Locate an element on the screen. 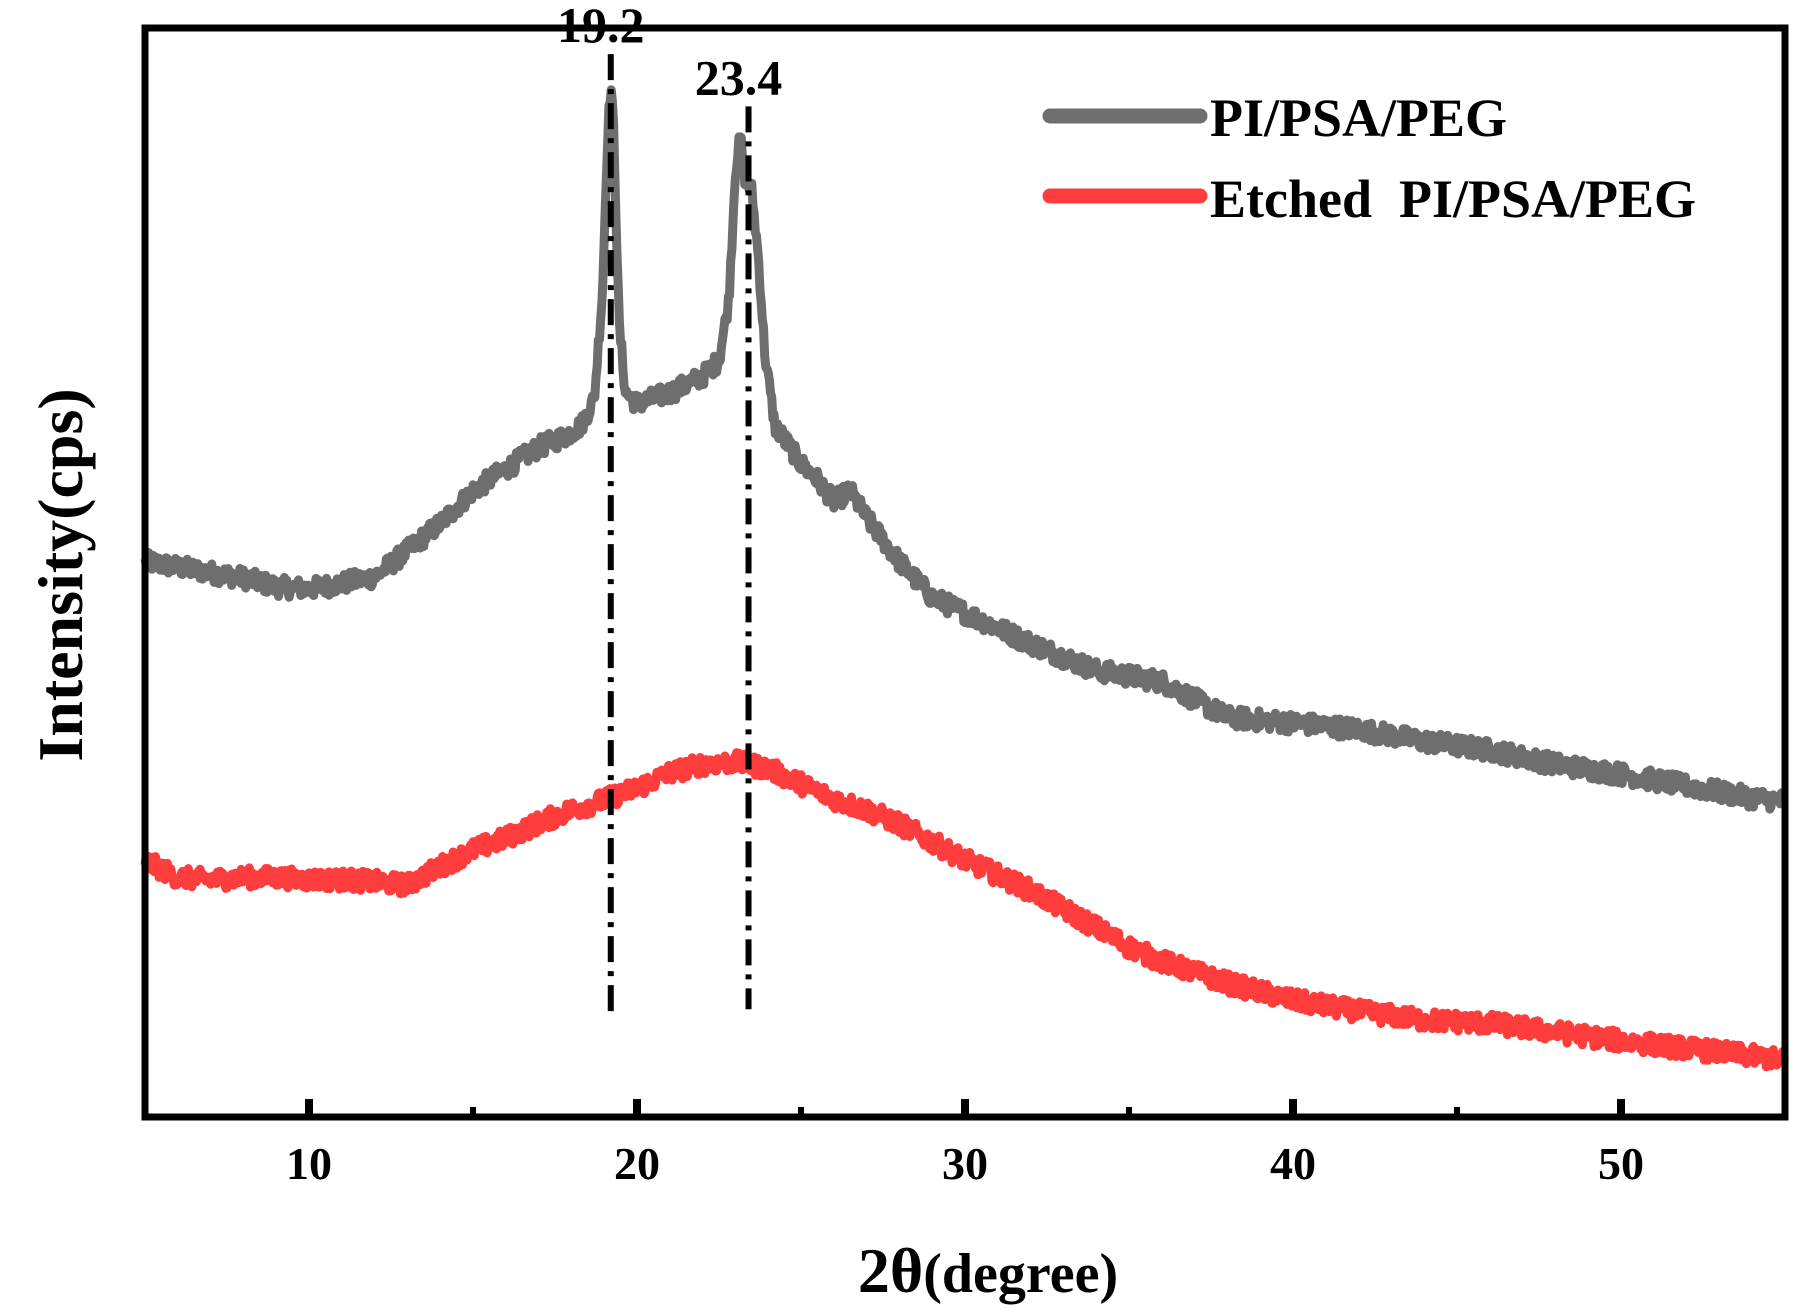  x-tick-label-10: 10 is located at coordinates (309, 1163).